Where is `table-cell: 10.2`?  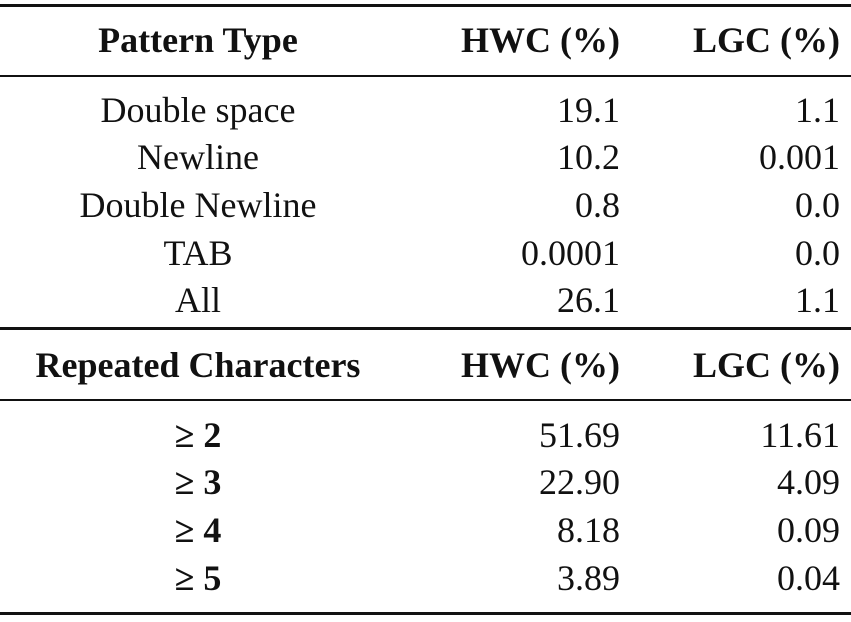
table-cell: 10.2 is located at coordinates (588, 157).